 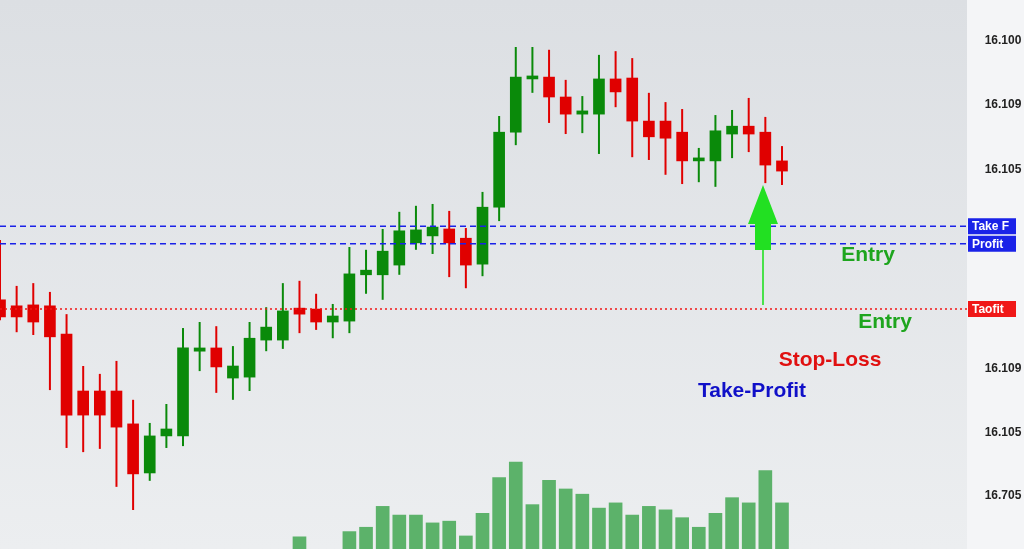 What do you see at coordinates (988, 309) in the screenshot?
I see `ref-line-label: Taofit` at bounding box center [988, 309].